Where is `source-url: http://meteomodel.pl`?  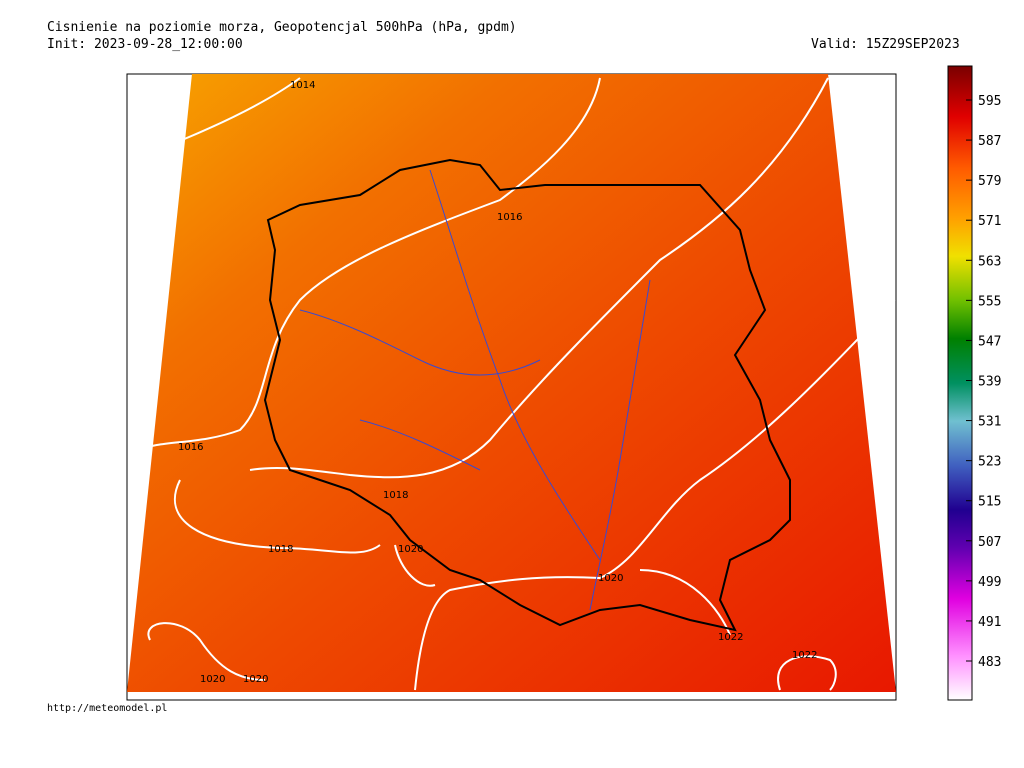
source-url: http://meteomodel.pl is located at coordinates (107, 708).